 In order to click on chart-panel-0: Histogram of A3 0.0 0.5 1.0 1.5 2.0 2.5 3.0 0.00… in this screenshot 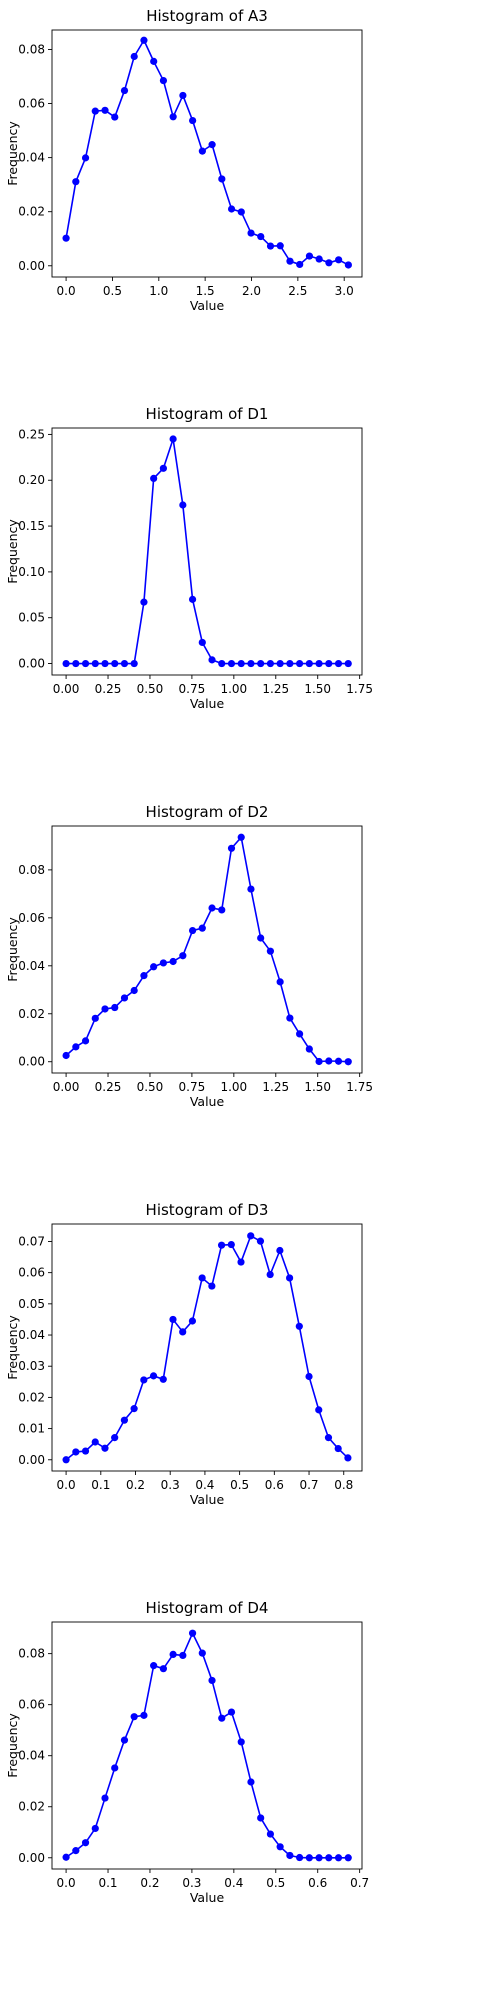, I will do `click(184, 160)`.